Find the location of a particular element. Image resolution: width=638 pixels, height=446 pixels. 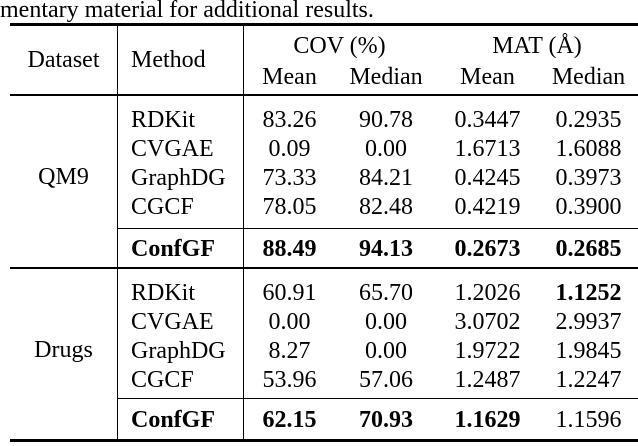

table-vrule-method is located at coordinates (244, 232).